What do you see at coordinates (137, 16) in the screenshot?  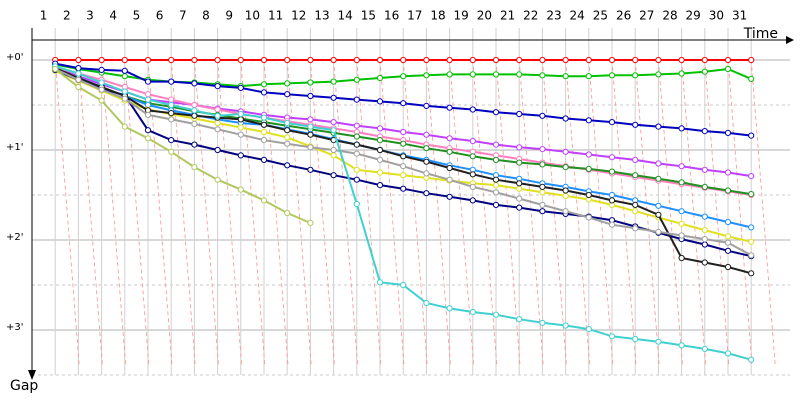 I see `x-tick-label: 5` at bounding box center [137, 16].